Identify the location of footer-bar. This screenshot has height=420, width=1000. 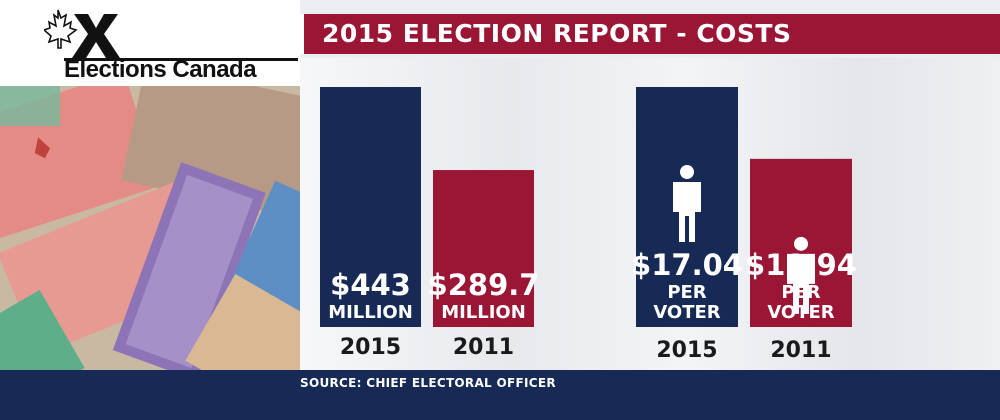
(500, 395).